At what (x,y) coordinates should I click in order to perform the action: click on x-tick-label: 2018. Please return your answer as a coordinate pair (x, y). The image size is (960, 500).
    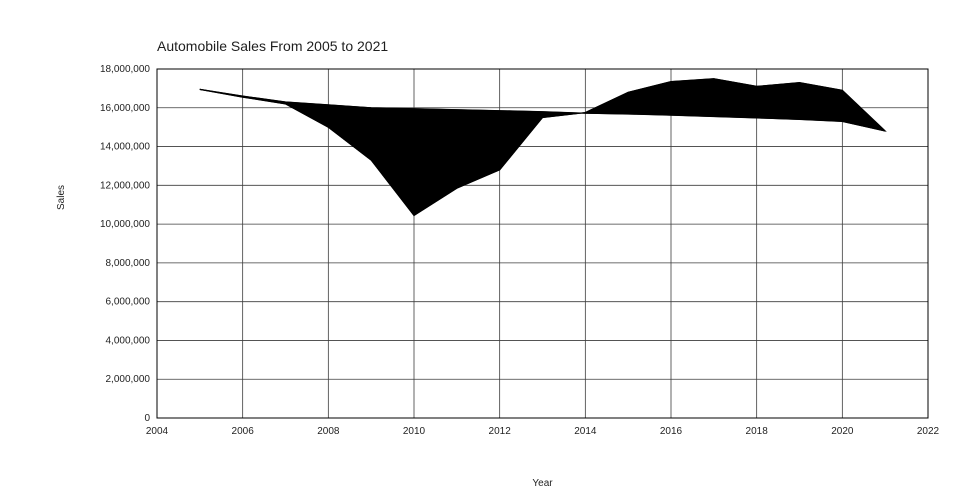
    Looking at the image, I should click on (757, 431).